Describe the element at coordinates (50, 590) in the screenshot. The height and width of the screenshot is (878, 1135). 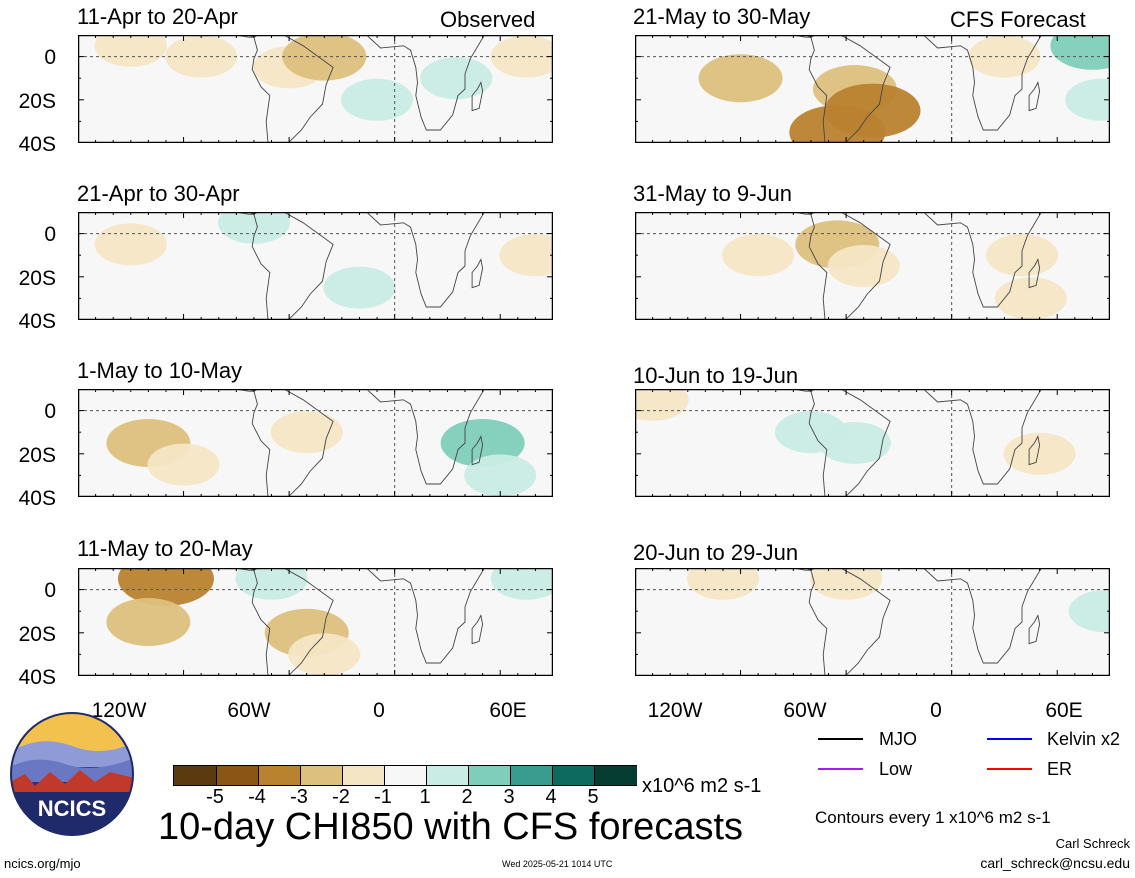
I see `ytick-r3-0: 0` at that location.